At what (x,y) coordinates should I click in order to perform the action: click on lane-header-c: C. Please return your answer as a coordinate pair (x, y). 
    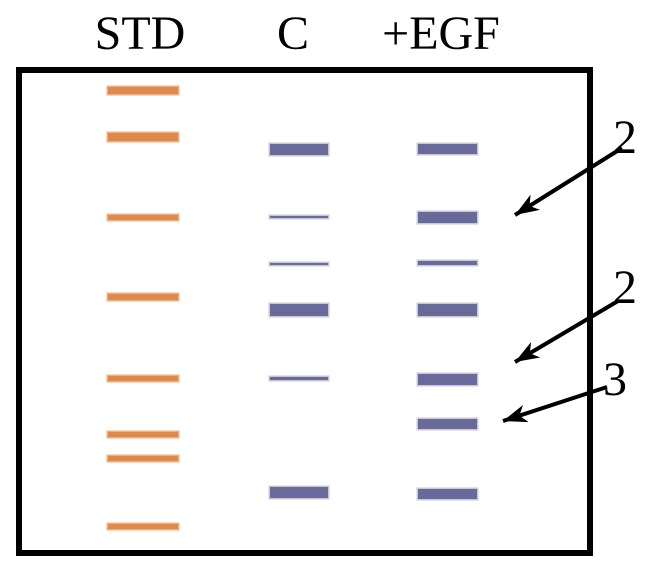
    Looking at the image, I should click on (293, 33).